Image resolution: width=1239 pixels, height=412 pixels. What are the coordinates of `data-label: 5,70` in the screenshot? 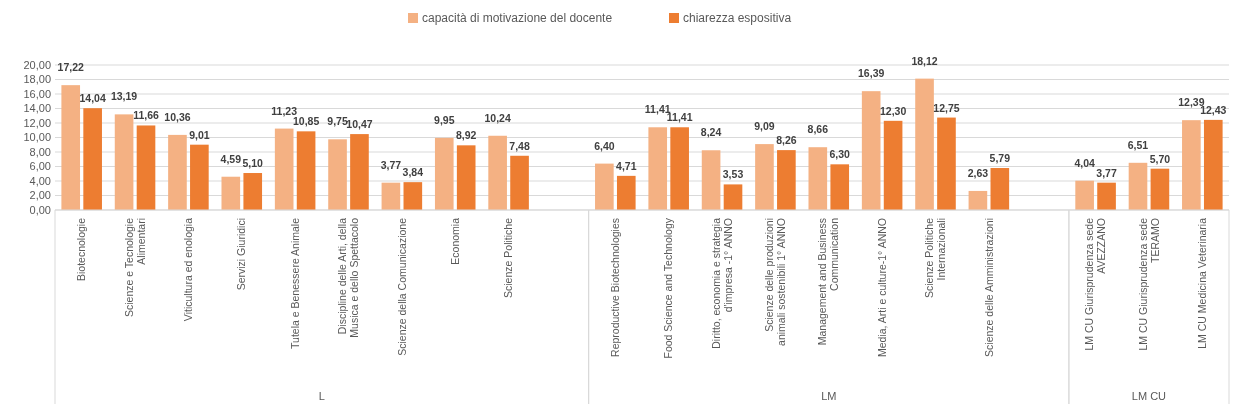 It's located at (1160, 158).